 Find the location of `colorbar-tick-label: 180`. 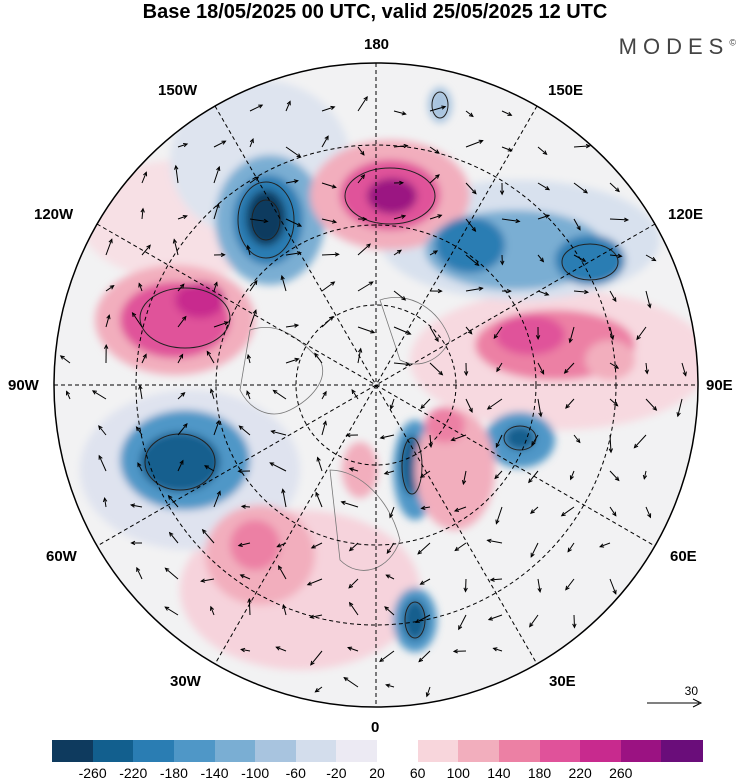

colorbar-tick-label: 180 is located at coordinates (539, 773).